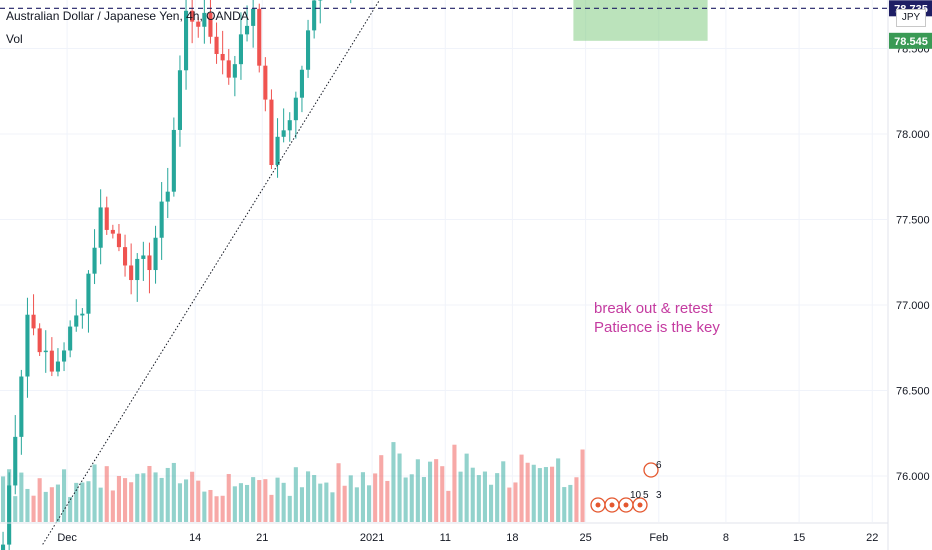 Image resolution: width=932 pixels, height=550 pixels. Describe the element at coordinates (14, 39) in the screenshot. I see `volume-legend-label: Vol` at that location.